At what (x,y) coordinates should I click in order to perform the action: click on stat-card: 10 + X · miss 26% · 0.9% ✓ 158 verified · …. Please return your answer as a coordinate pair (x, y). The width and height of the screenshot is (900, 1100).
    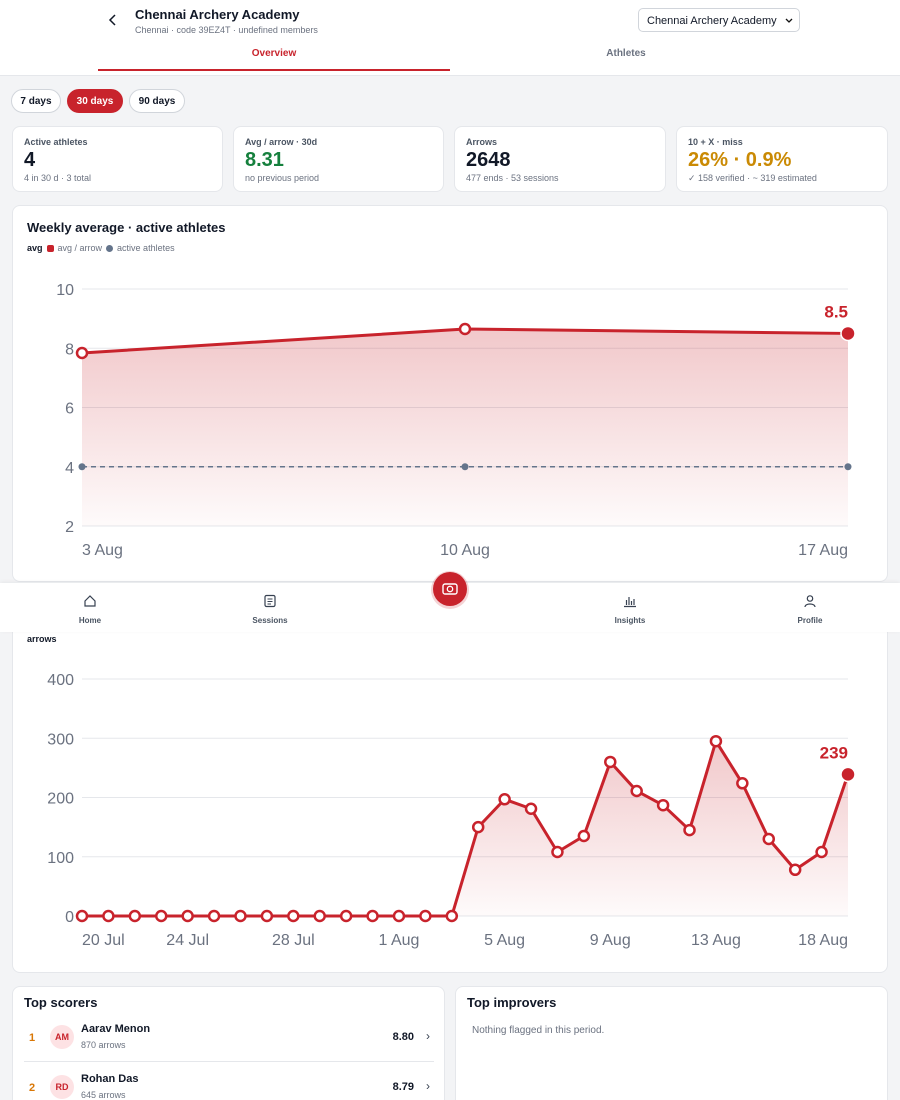
    Looking at the image, I should click on (782, 159).